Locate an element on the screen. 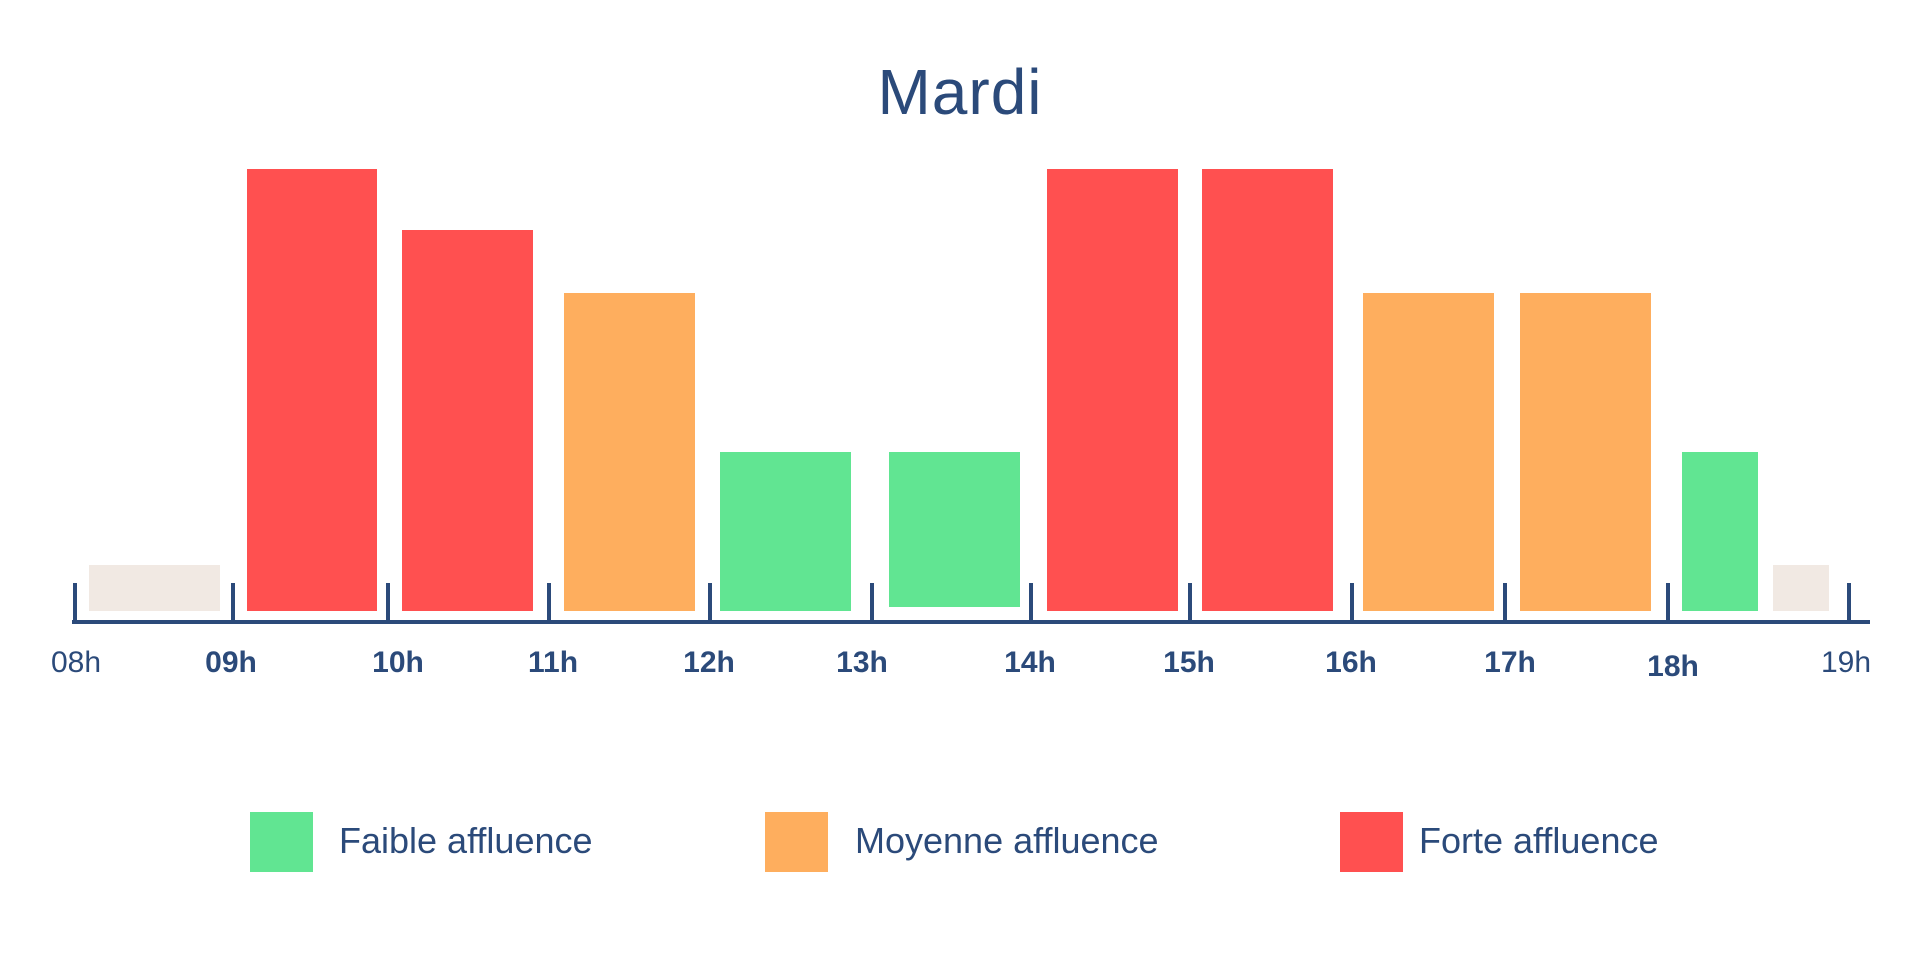 The height and width of the screenshot is (960, 1920). bar-11h-moyenne is located at coordinates (629, 452).